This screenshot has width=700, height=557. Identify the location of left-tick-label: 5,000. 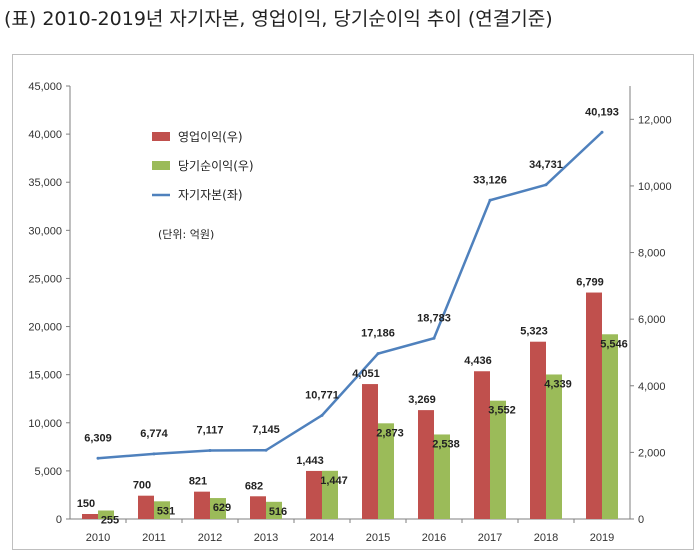
(48, 472).